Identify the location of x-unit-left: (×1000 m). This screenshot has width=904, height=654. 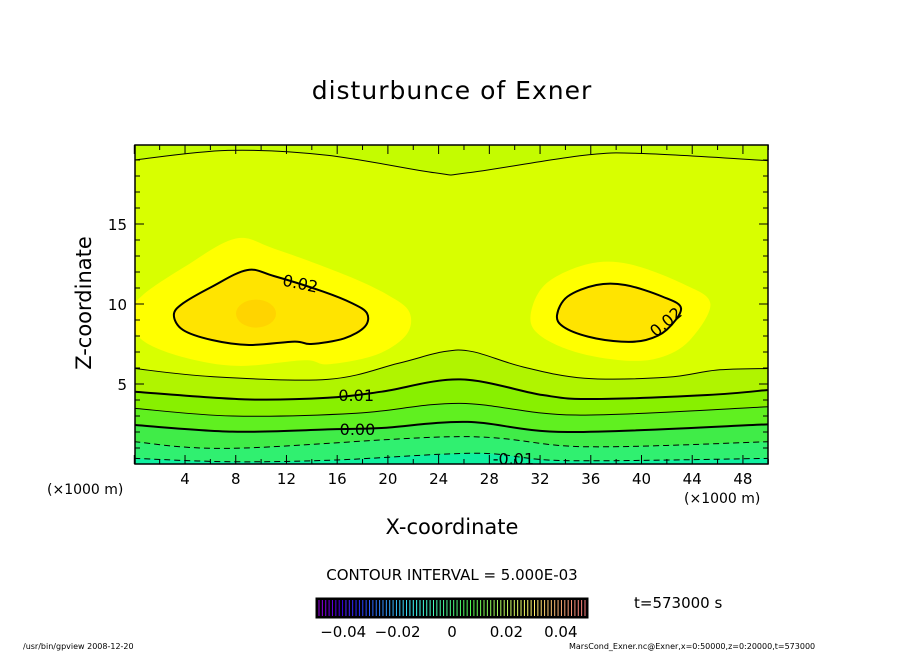
(85, 490).